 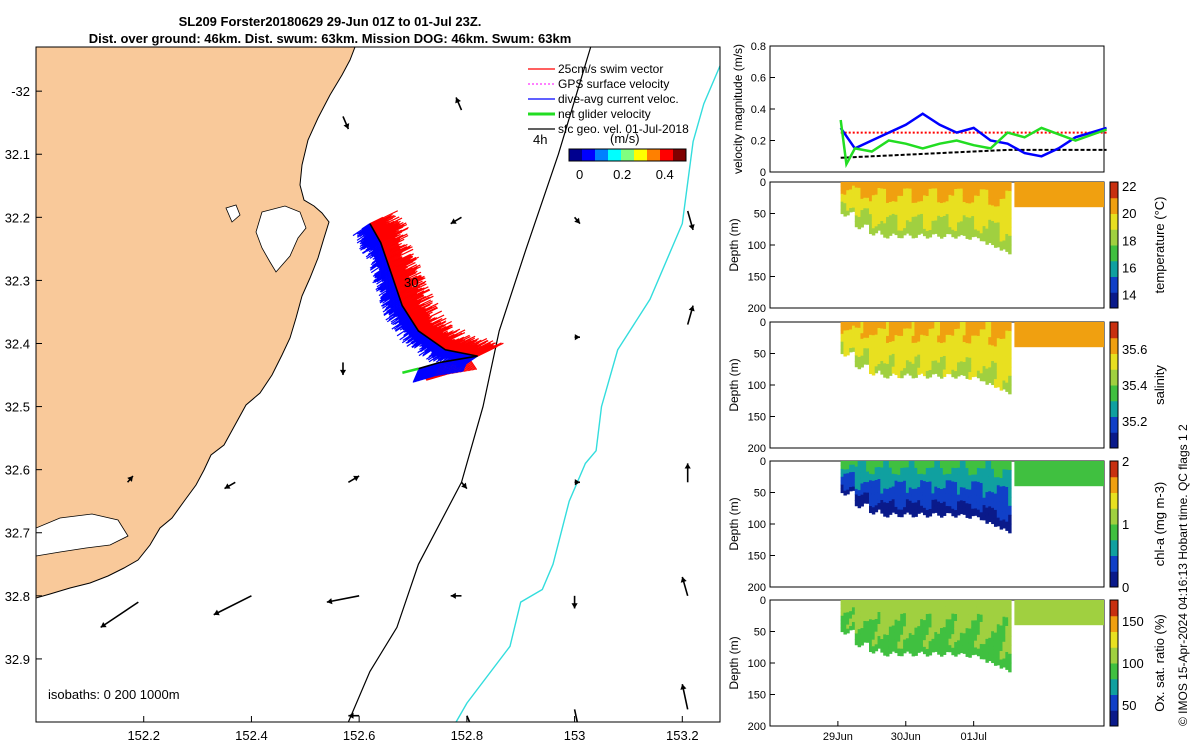 What do you see at coordinates (667, 155) in the screenshot?
I see `colorbar-cell` at bounding box center [667, 155].